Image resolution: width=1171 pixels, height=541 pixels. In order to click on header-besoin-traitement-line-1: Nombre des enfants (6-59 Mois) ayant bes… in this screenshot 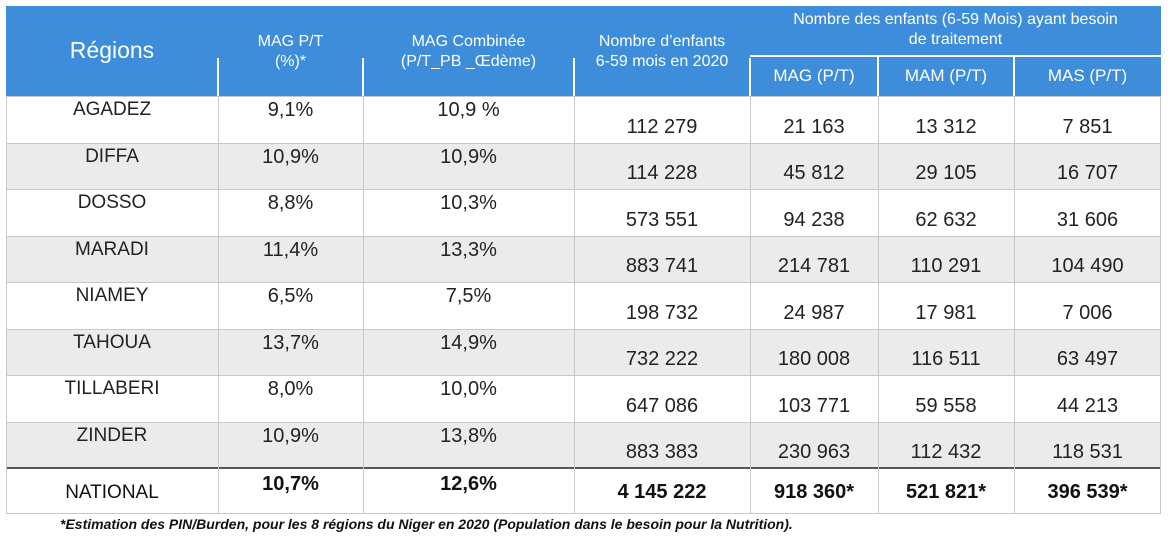, I will do `click(955, 19)`.